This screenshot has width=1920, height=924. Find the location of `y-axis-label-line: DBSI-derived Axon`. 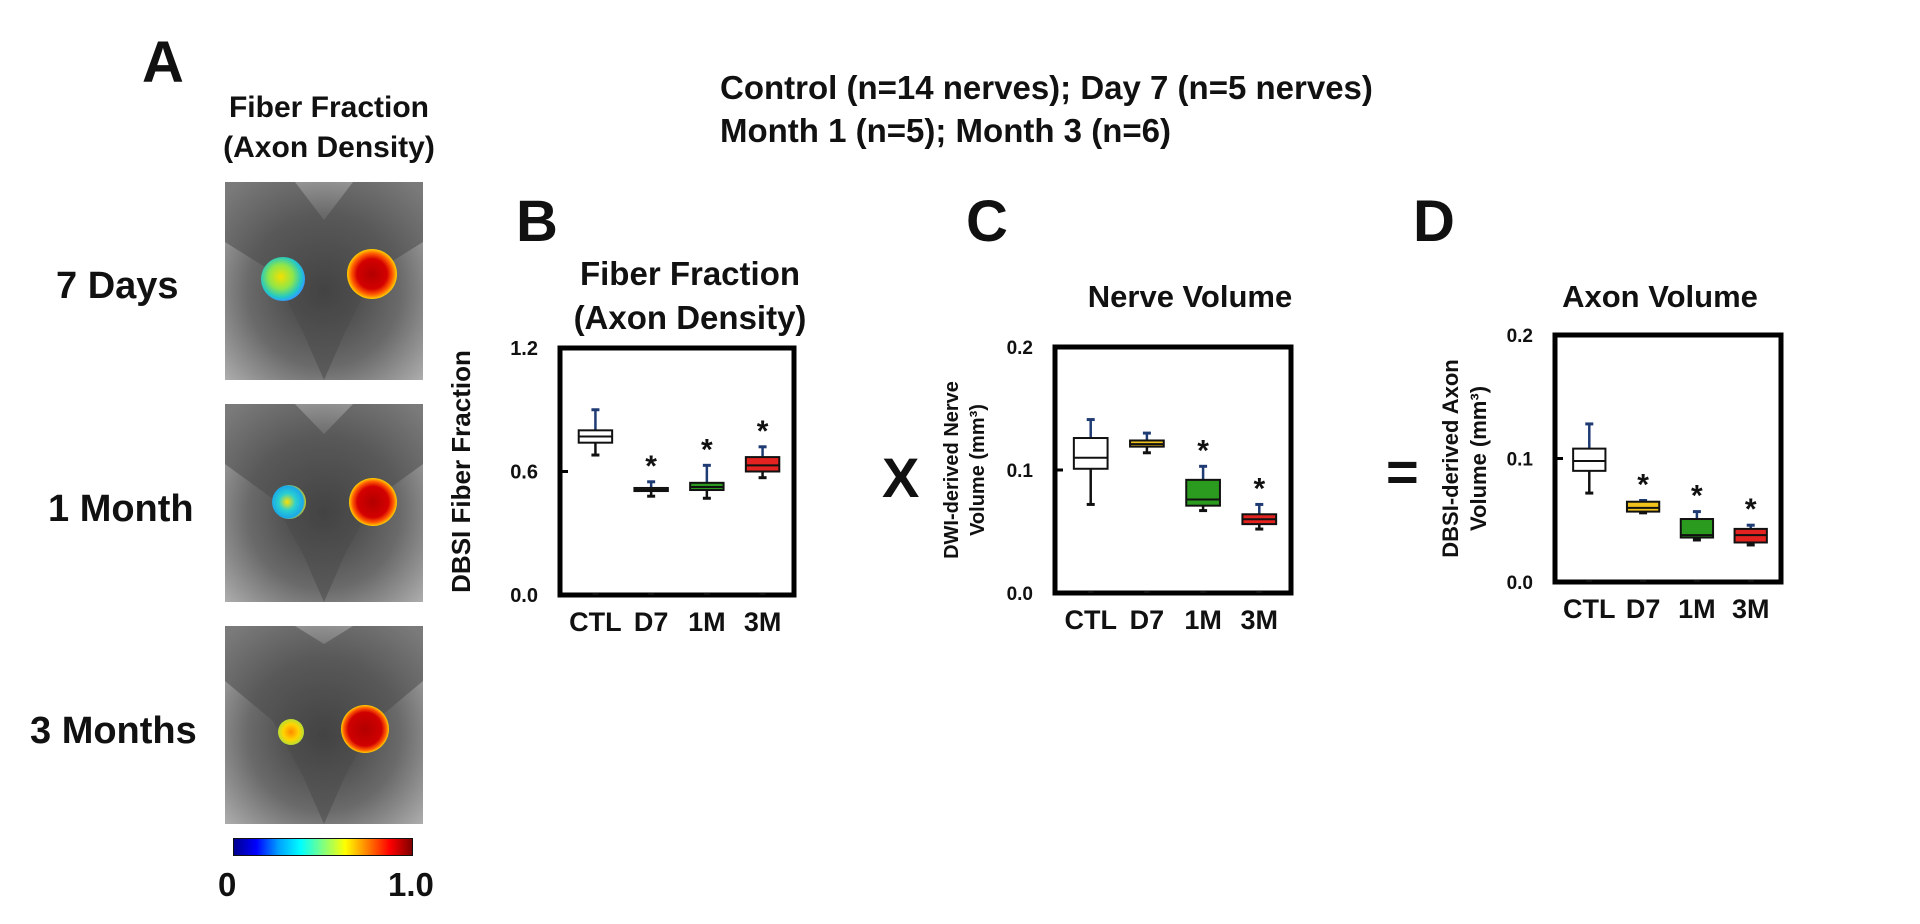

y-axis-label-line: DBSI-derived Axon is located at coordinates (1451, 458).